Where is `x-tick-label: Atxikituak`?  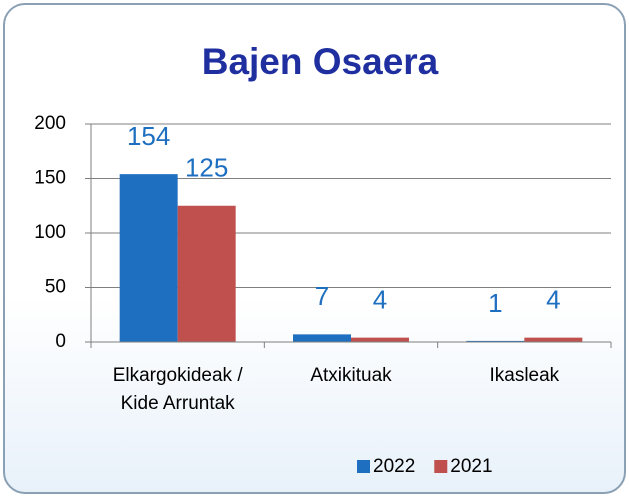
x-tick-label: Atxikituak is located at coordinates (351, 375).